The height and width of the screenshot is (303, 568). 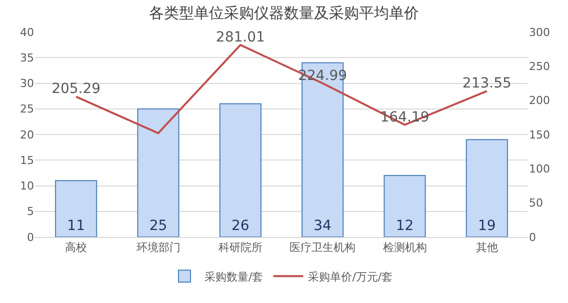 What do you see at coordinates (76, 89) in the screenshot?
I see `data-label: 205.29` at bounding box center [76, 89].